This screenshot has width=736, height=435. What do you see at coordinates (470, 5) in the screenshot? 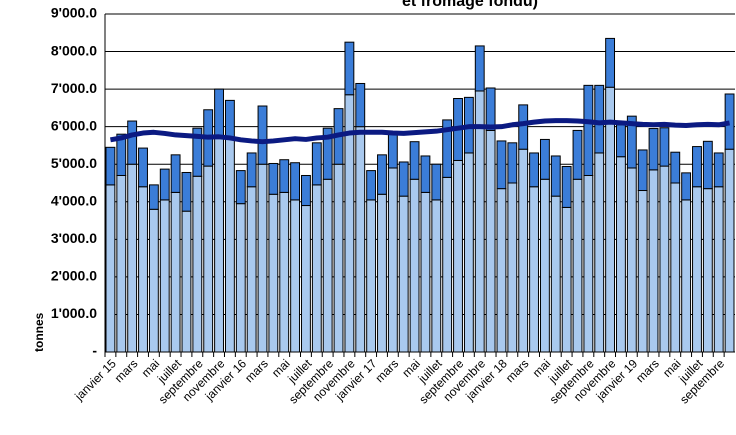
I see `chart-title: et fromage fondu)` at bounding box center [470, 5].